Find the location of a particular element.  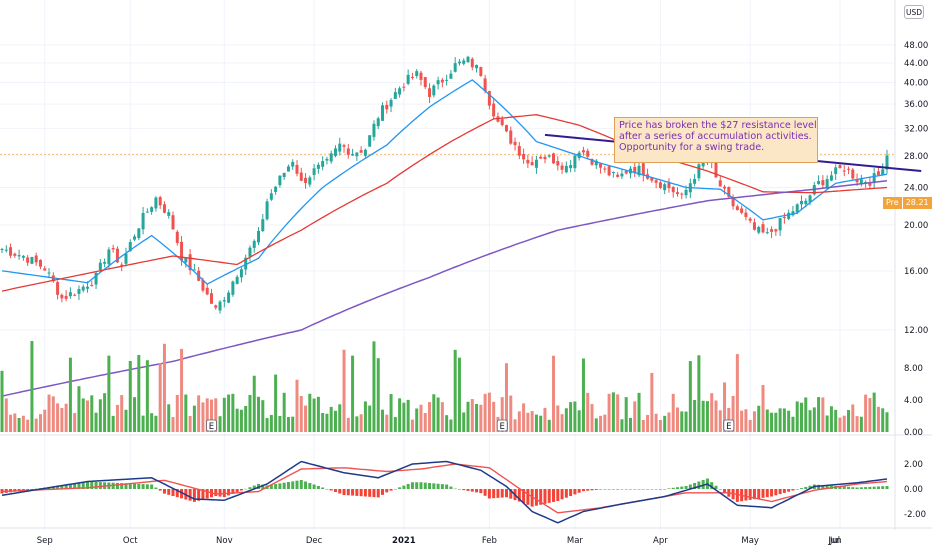

annotation-line: Opportunity for a swing trade. is located at coordinates (692, 148).